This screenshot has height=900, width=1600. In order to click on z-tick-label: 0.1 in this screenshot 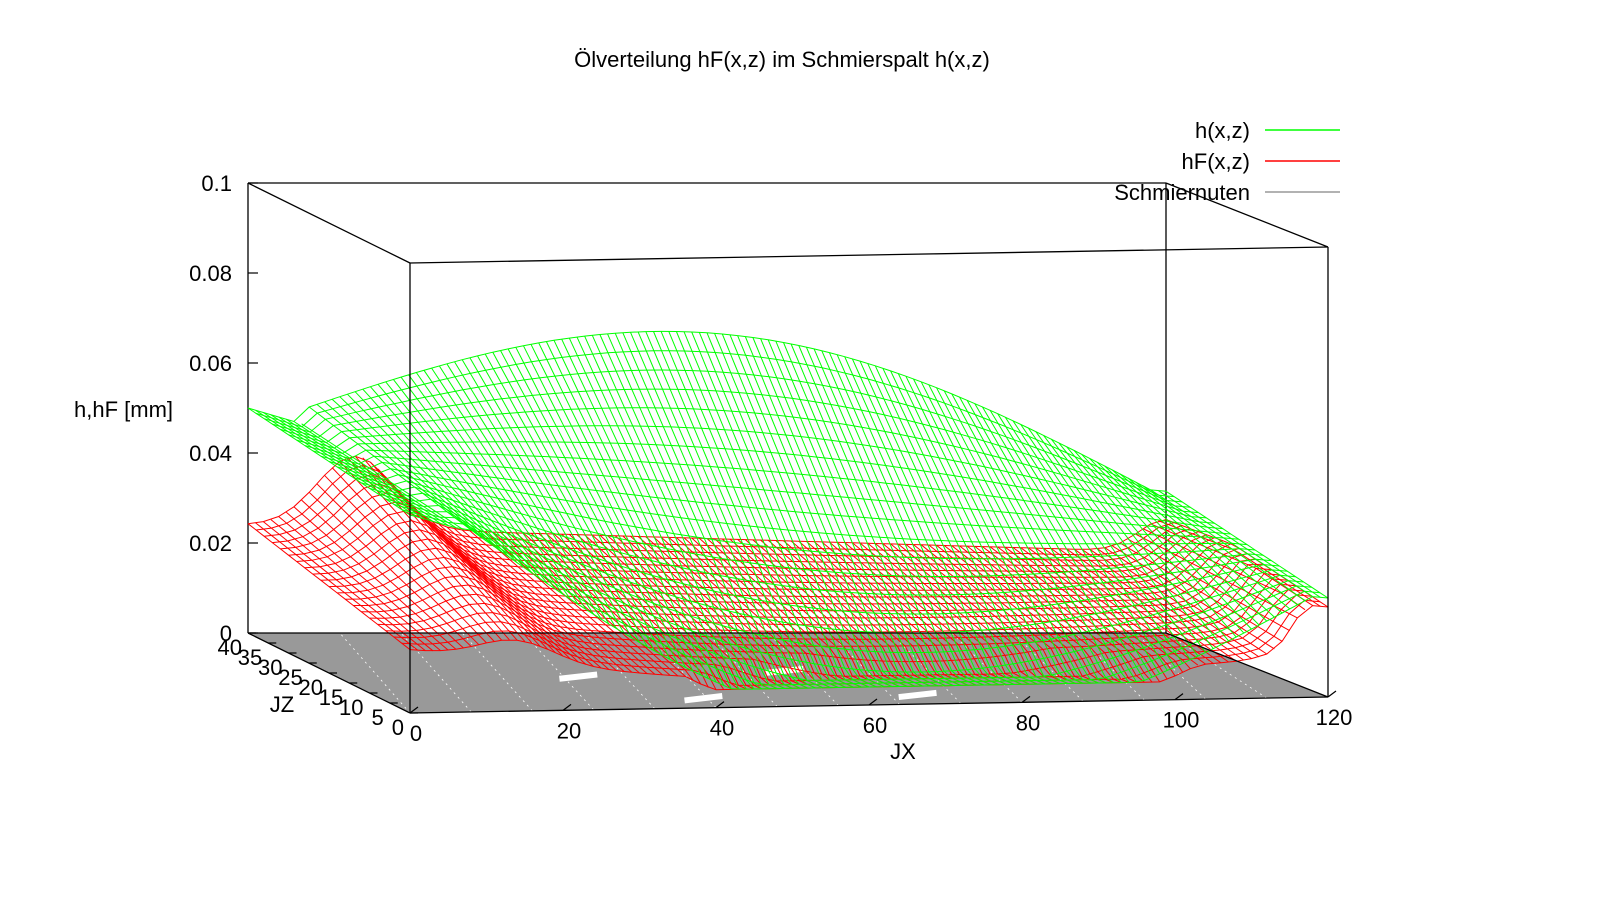, I will do `click(216, 183)`.